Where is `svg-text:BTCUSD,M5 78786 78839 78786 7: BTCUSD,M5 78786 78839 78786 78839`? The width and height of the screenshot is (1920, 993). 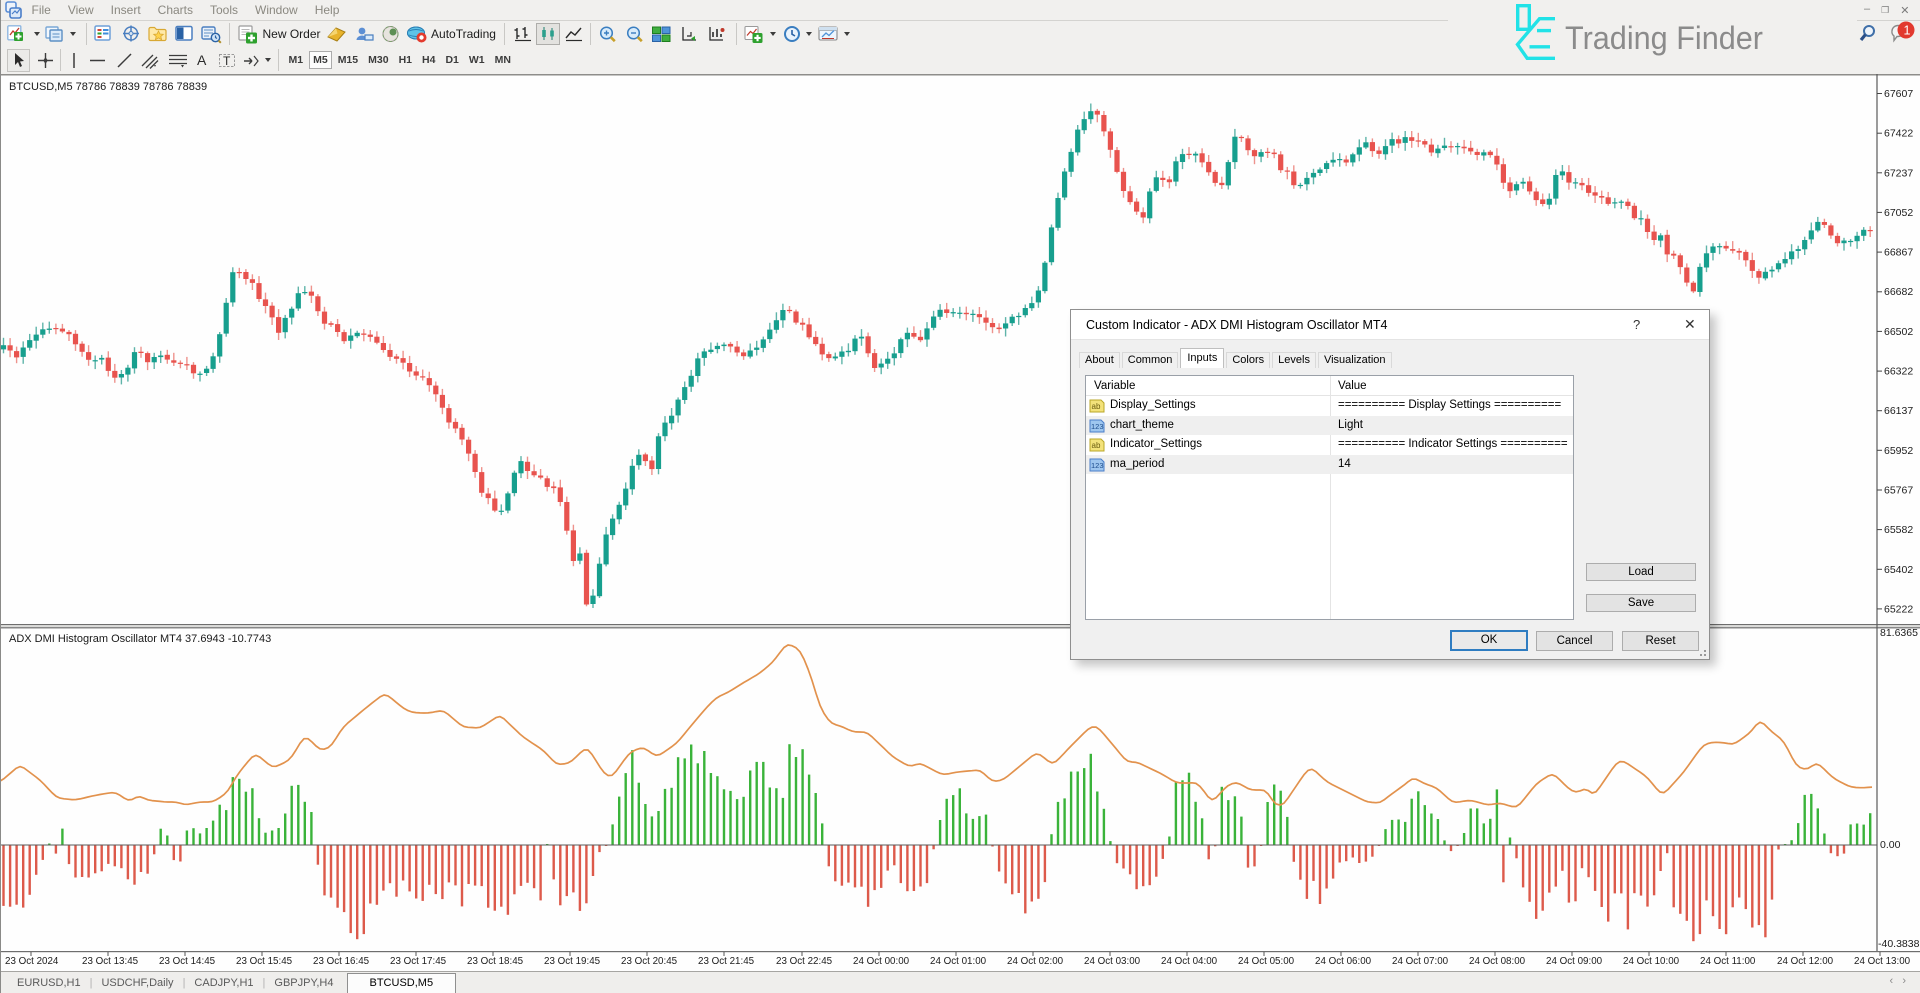 svg-text:BTCUSD,M5 78786 78839 78786 7: BTCUSD,M5 78786 78839 78786 78839 is located at coordinates (108, 87).